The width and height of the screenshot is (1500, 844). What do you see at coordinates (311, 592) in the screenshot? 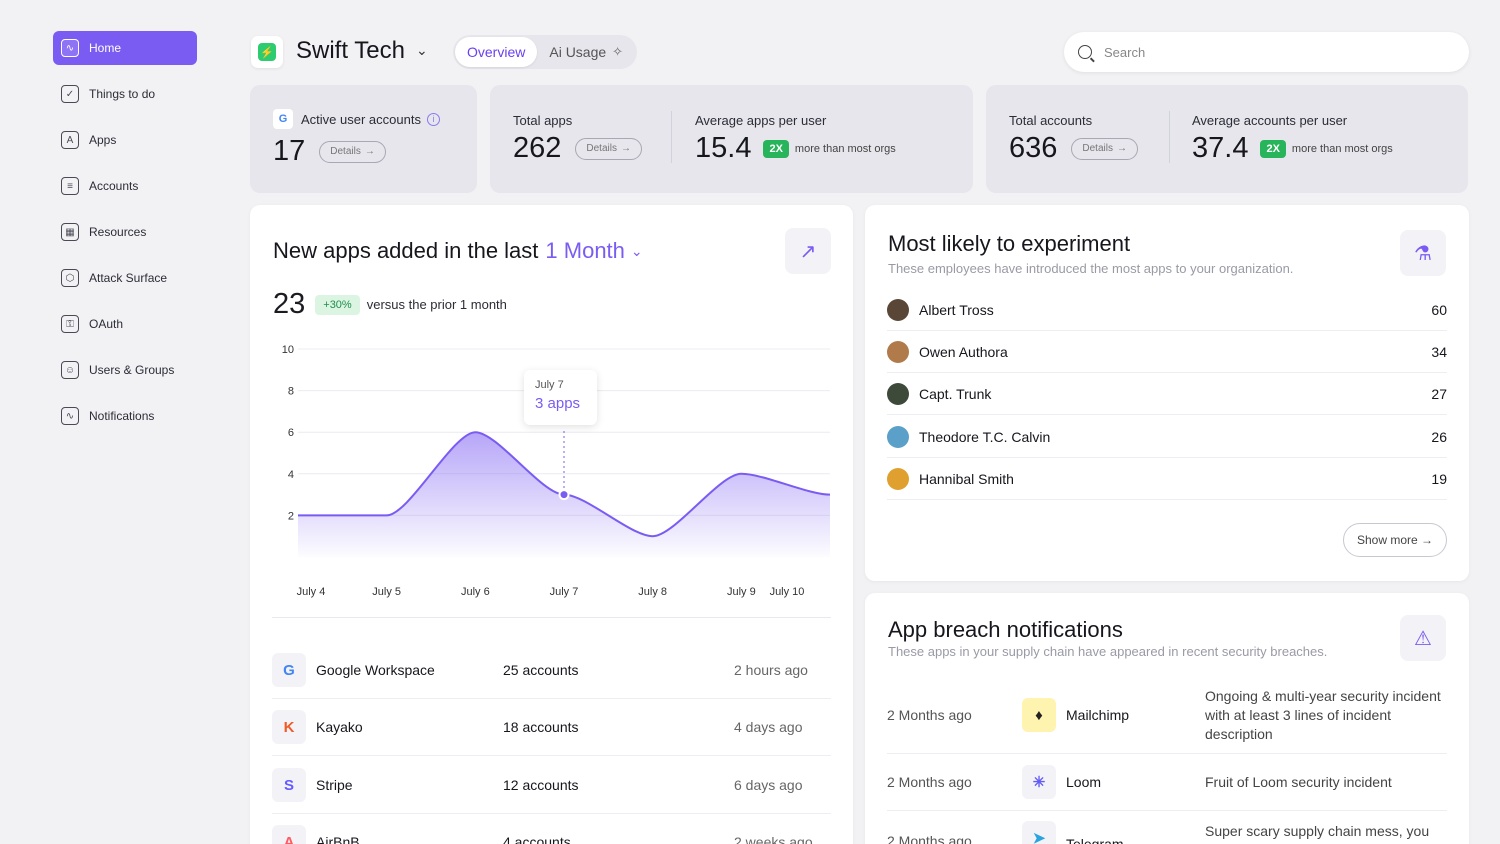
I see `x-tick-label: July 4` at bounding box center [311, 592].